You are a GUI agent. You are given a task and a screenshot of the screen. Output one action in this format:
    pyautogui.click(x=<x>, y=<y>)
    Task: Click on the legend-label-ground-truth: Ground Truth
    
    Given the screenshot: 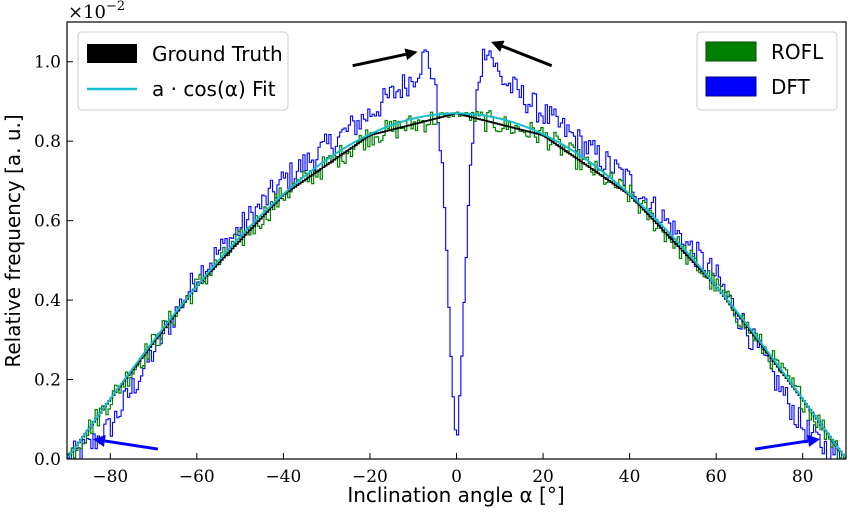 What is the action you would take?
    pyautogui.click(x=217, y=54)
    